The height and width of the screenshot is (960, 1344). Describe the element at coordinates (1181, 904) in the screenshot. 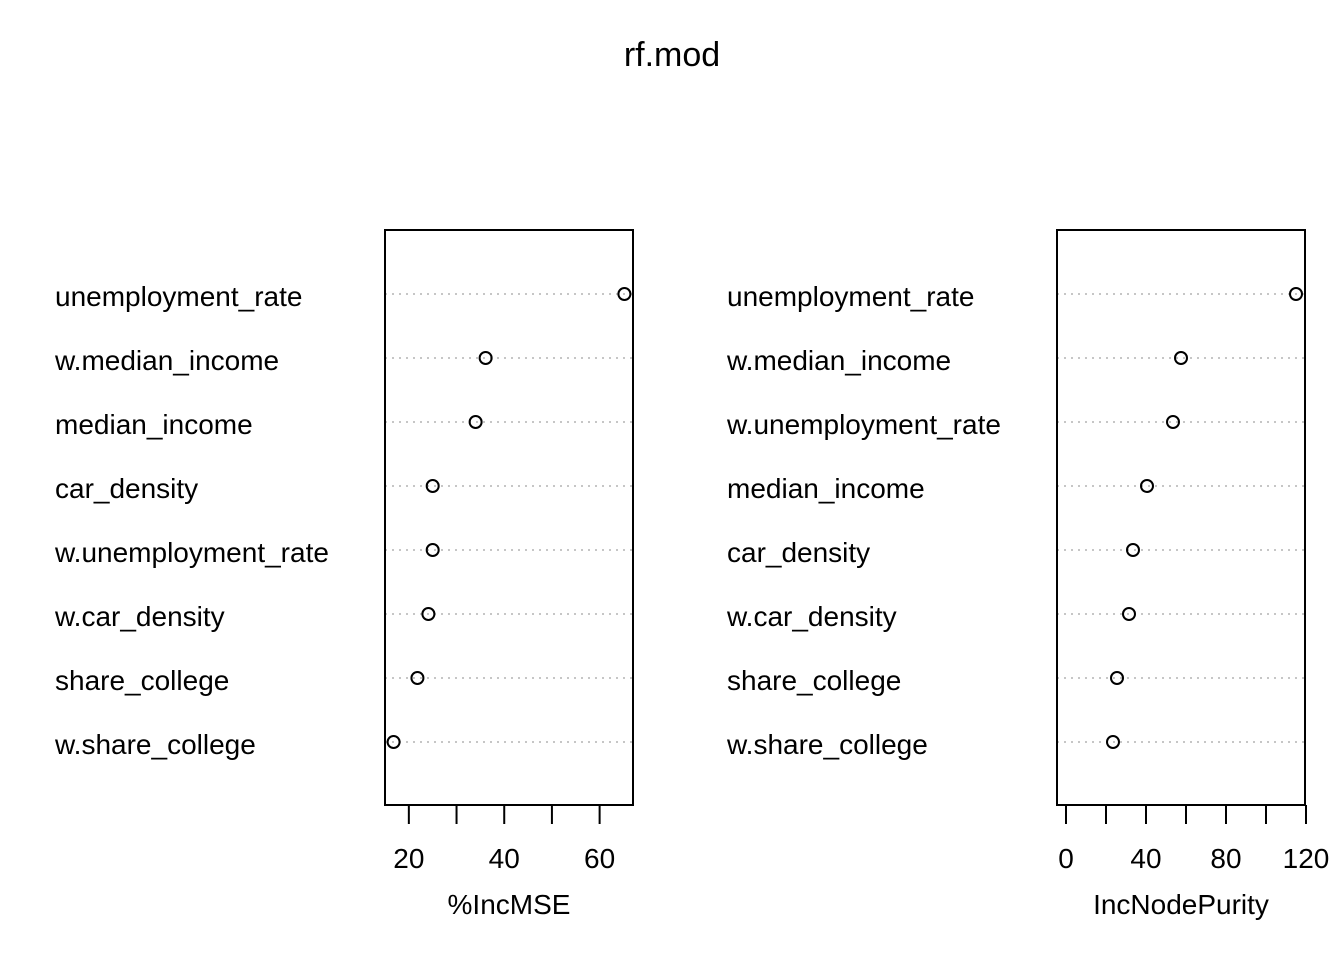

I see `x-axis-label: IncNodePurity` at that location.